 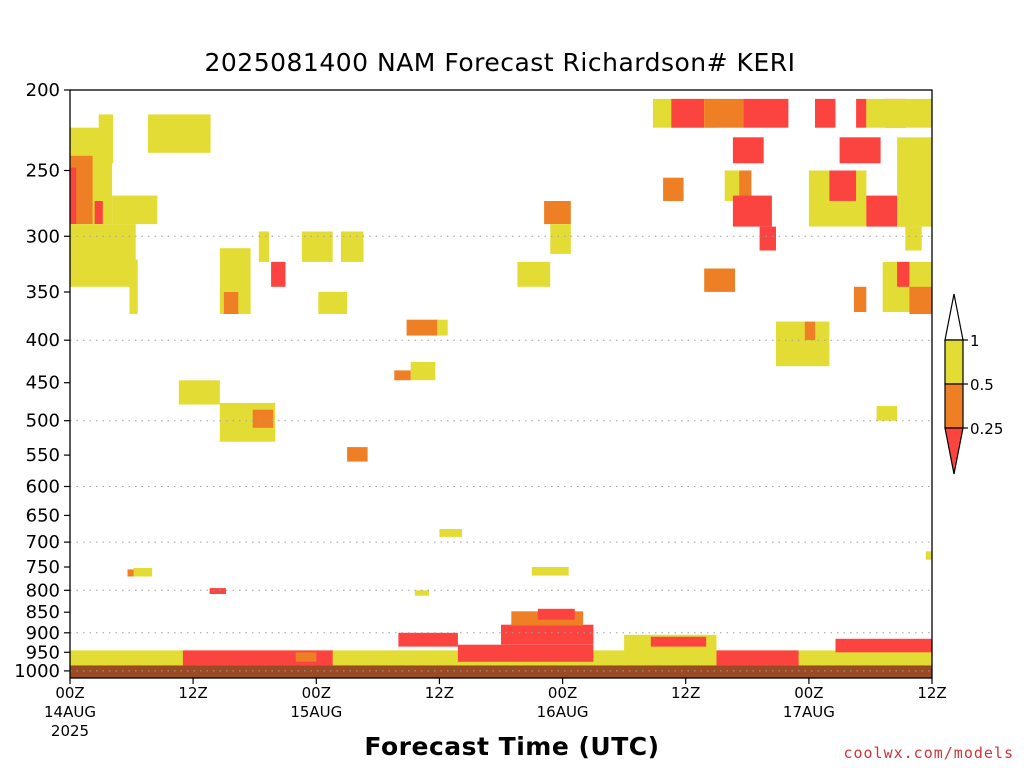 What do you see at coordinates (954, 362) in the screenshot?
I see `legend-bin-0.5-1` at bounding box center [954, 362].